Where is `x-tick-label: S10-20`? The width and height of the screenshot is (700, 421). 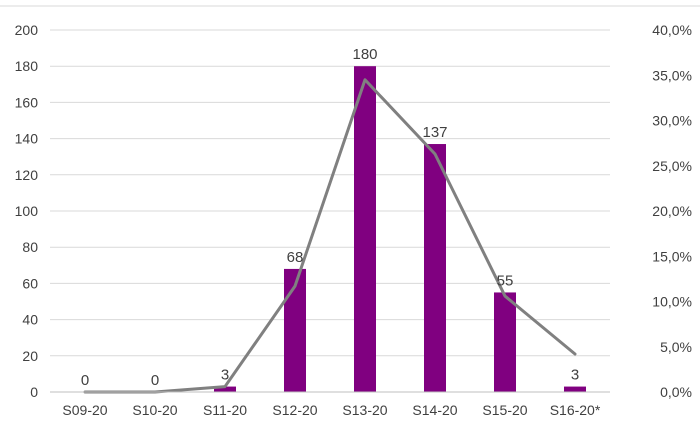 x-tick-label: S10-20 is located at coordinates (154, 410).